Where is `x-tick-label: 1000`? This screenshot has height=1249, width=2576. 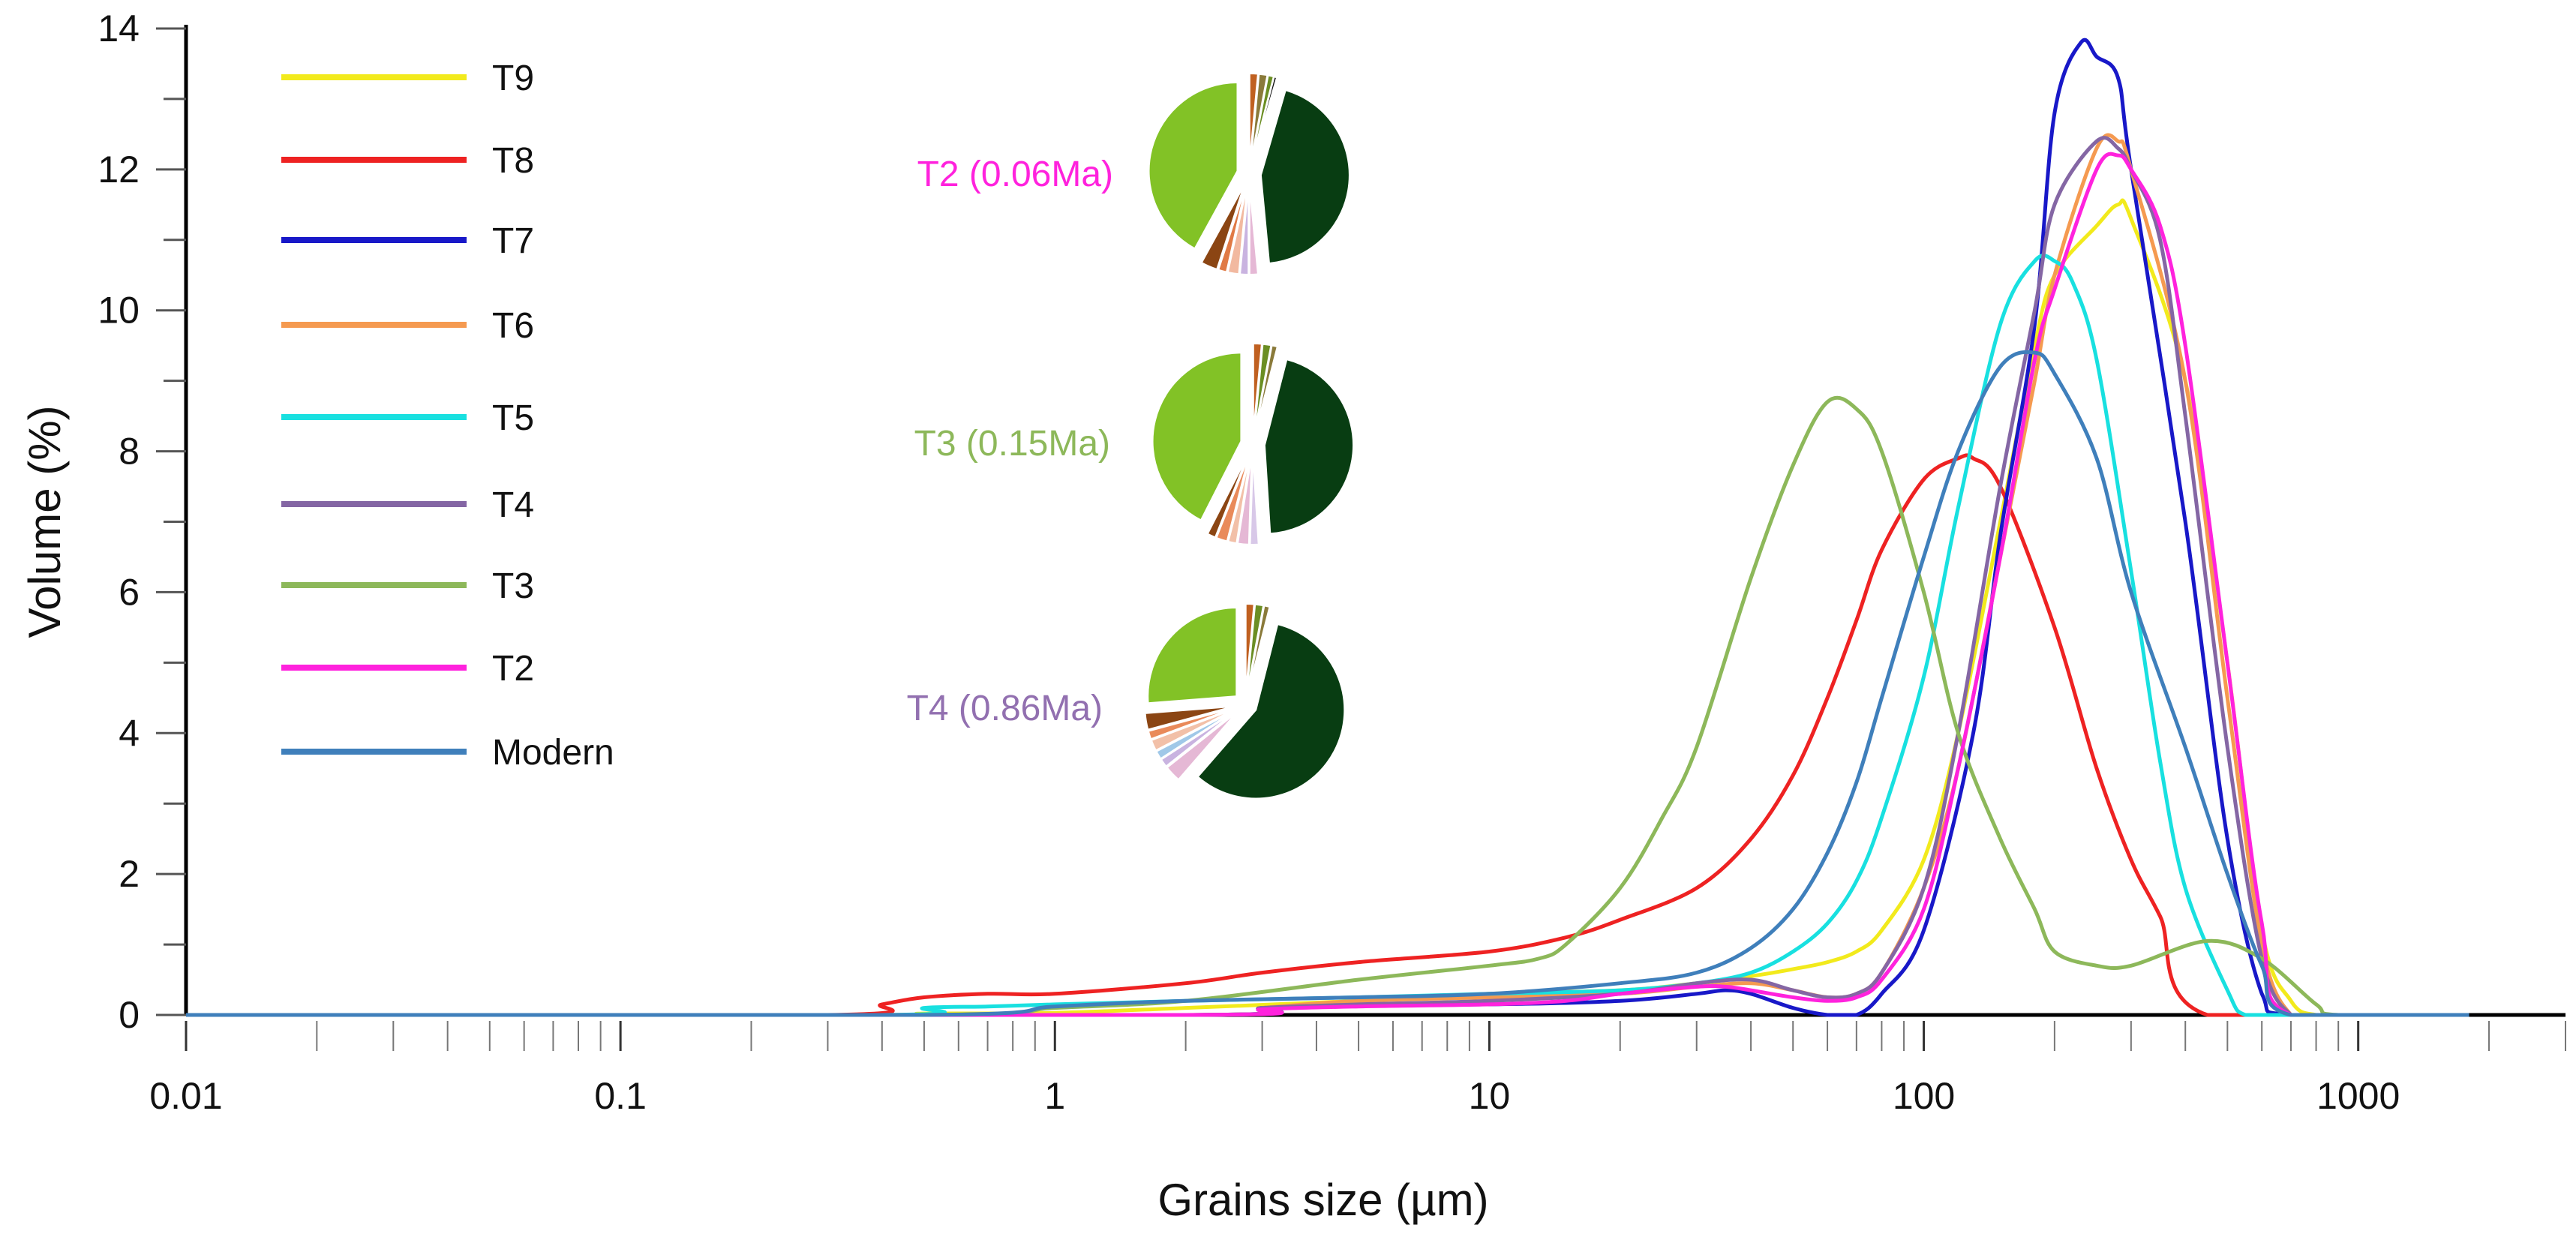
x-tick-label: 1000 is located at coordinates (2358, 1096).